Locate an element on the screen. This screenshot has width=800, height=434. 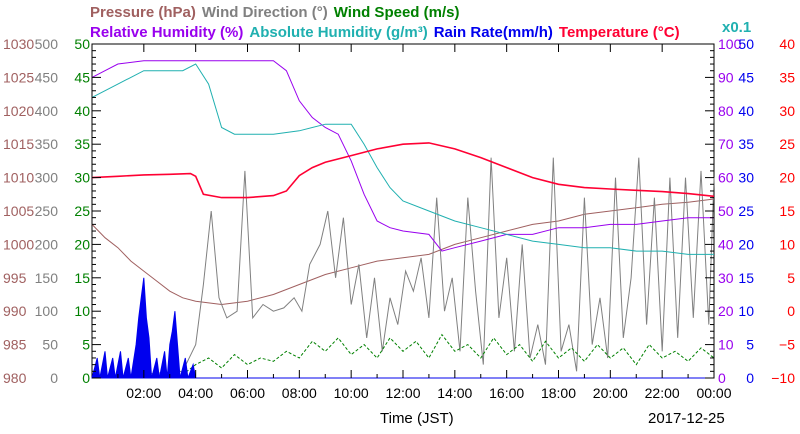
title-part: Rain Rate(mm/h) is located at coordinates (493, 32).